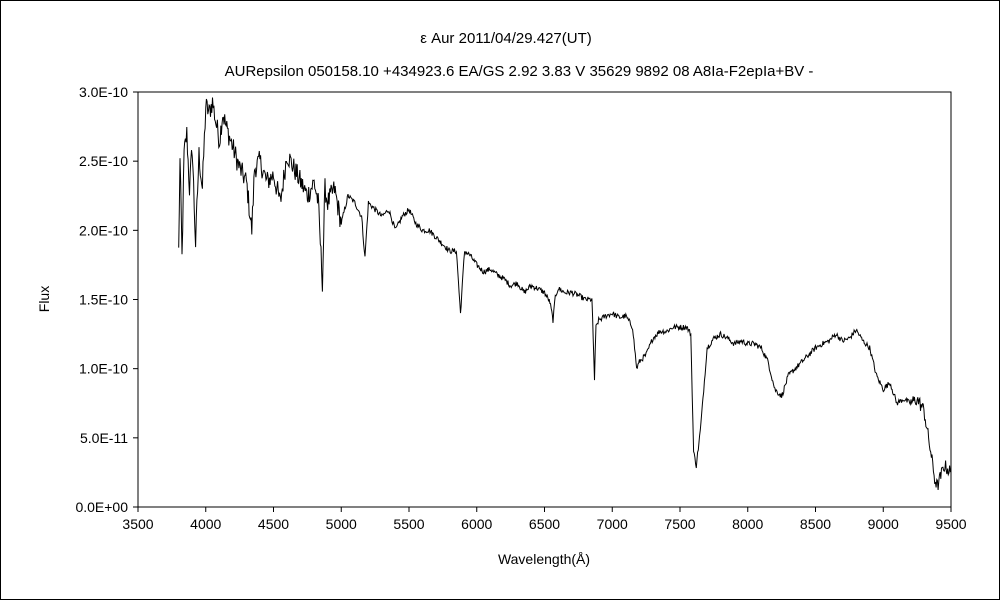 Image resolution: width=1000 pixels, height=601 pixels. I want to click on chart-title: ε Aur 2011/04/29.427(UT), so click(506, 38).